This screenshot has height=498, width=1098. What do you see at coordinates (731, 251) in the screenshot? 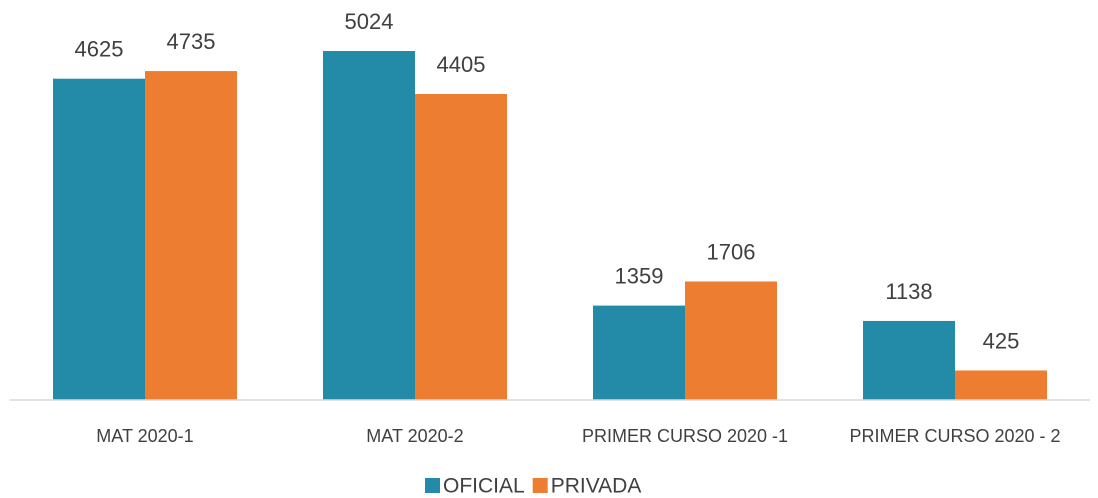
I see `data-label: 1706` at bounding box center [731, 251].